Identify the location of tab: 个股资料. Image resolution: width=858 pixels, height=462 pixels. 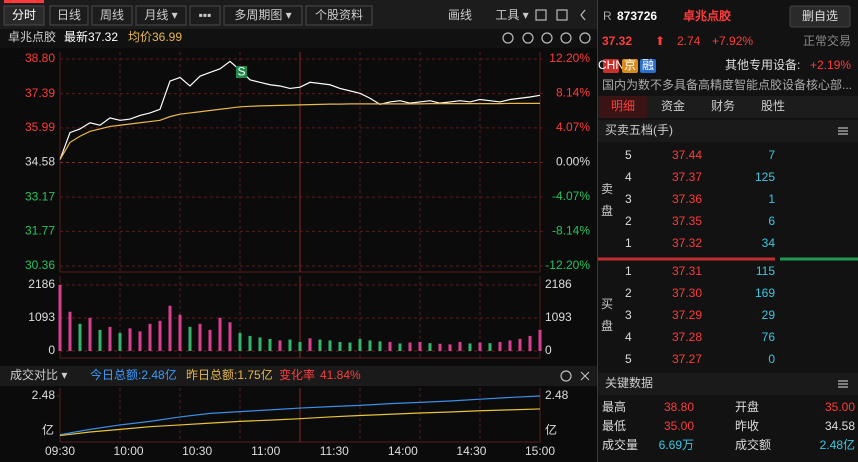
(339, 15).